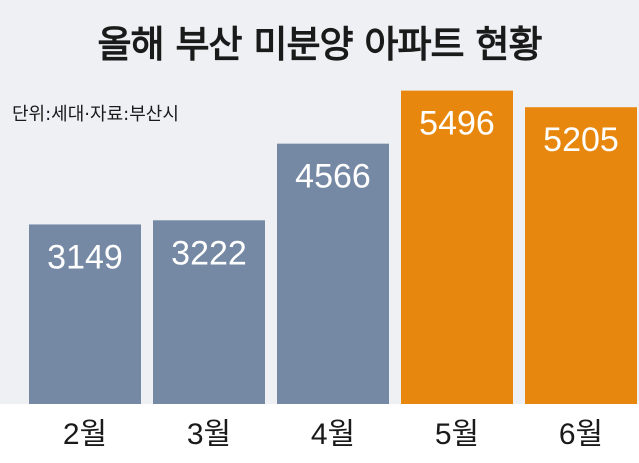 The width and height of the screenshot is (639, 463). Describe the element at coordinates (95, 114) in the screenshot. I see `chart-unit-note: 단위:세대·자료:부산시` at that location.